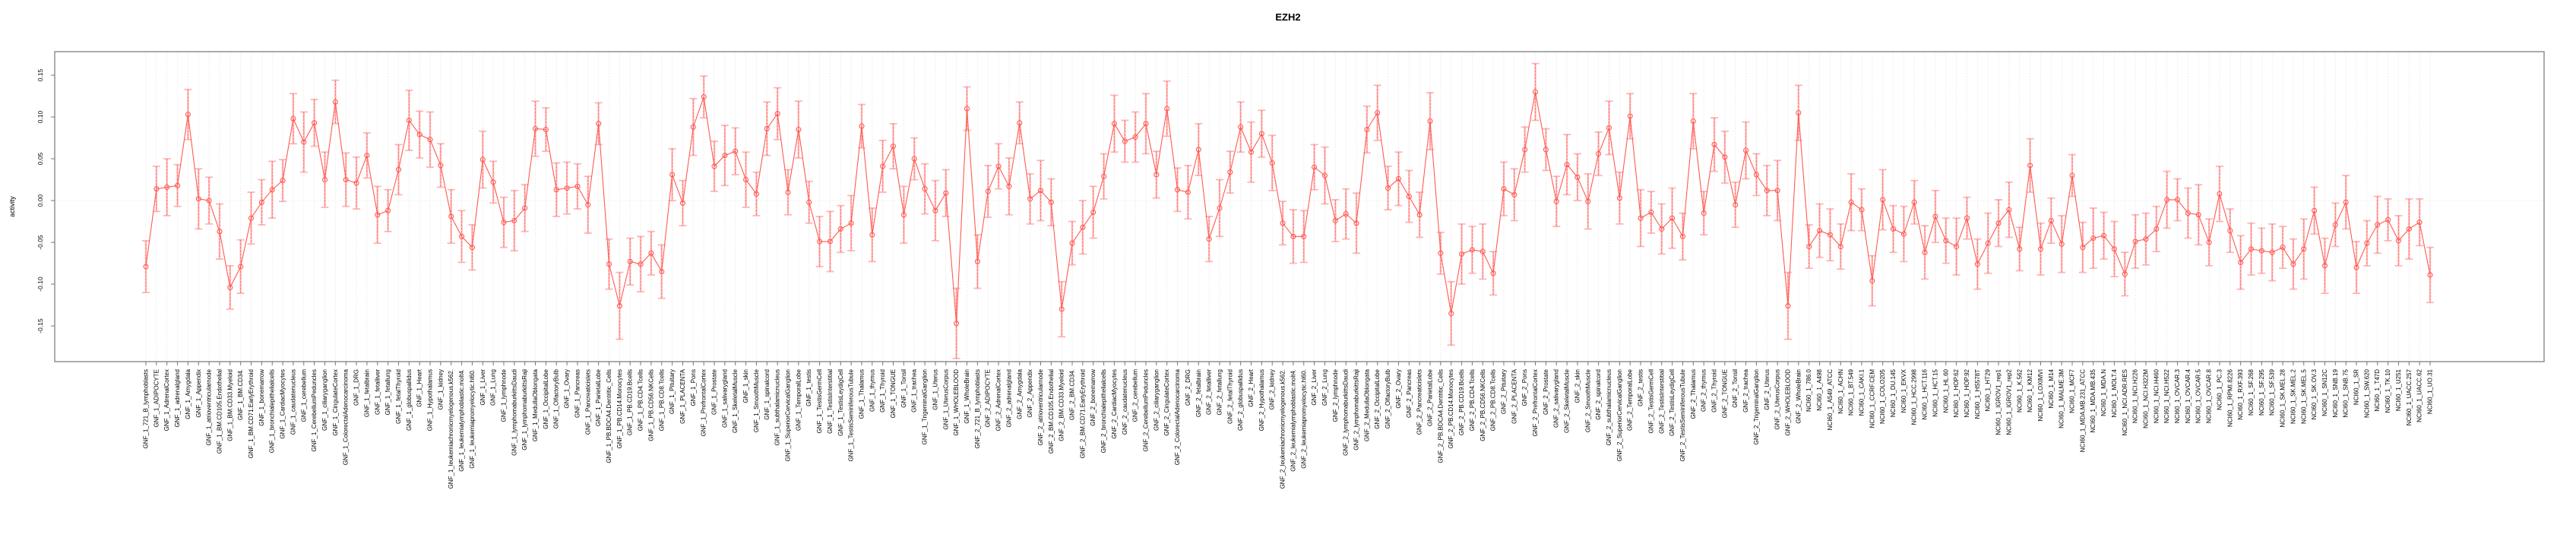 Image resolution: width=2576 pixels, height=547 pixels. I want to click on x-category-label: GNF_2_Liver, so click(1314, 387).